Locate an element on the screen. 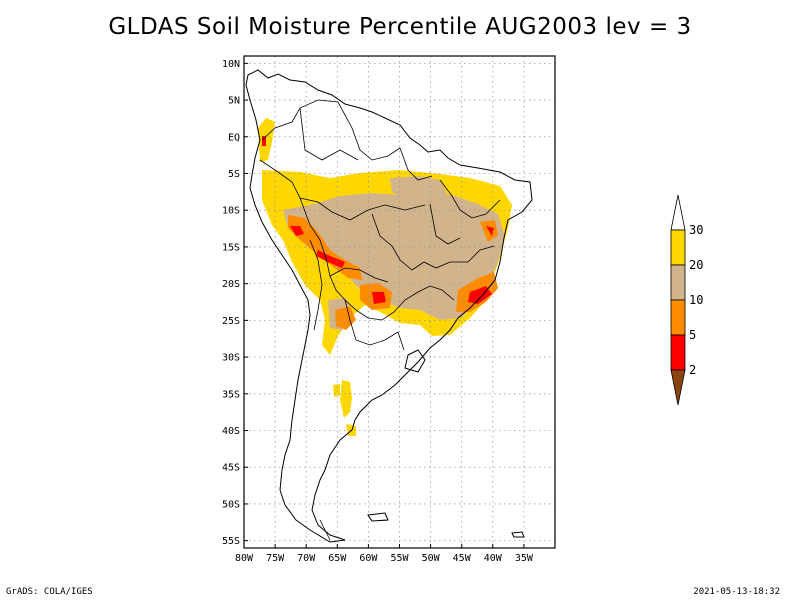 This screenshot has height=600, width=800. lat-tick-label: 10N is located at coordinates (231, 64).